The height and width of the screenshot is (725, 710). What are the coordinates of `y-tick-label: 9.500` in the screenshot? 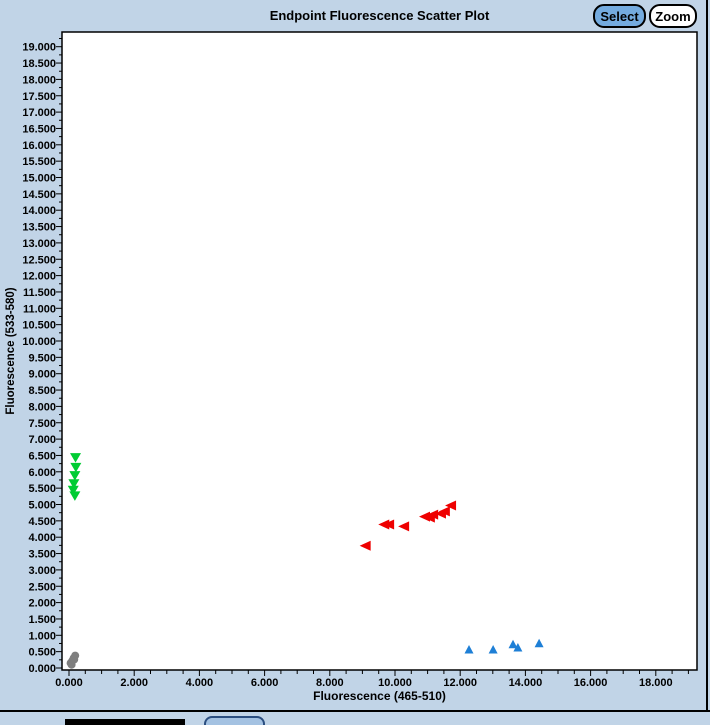 It's located at (42, 358).